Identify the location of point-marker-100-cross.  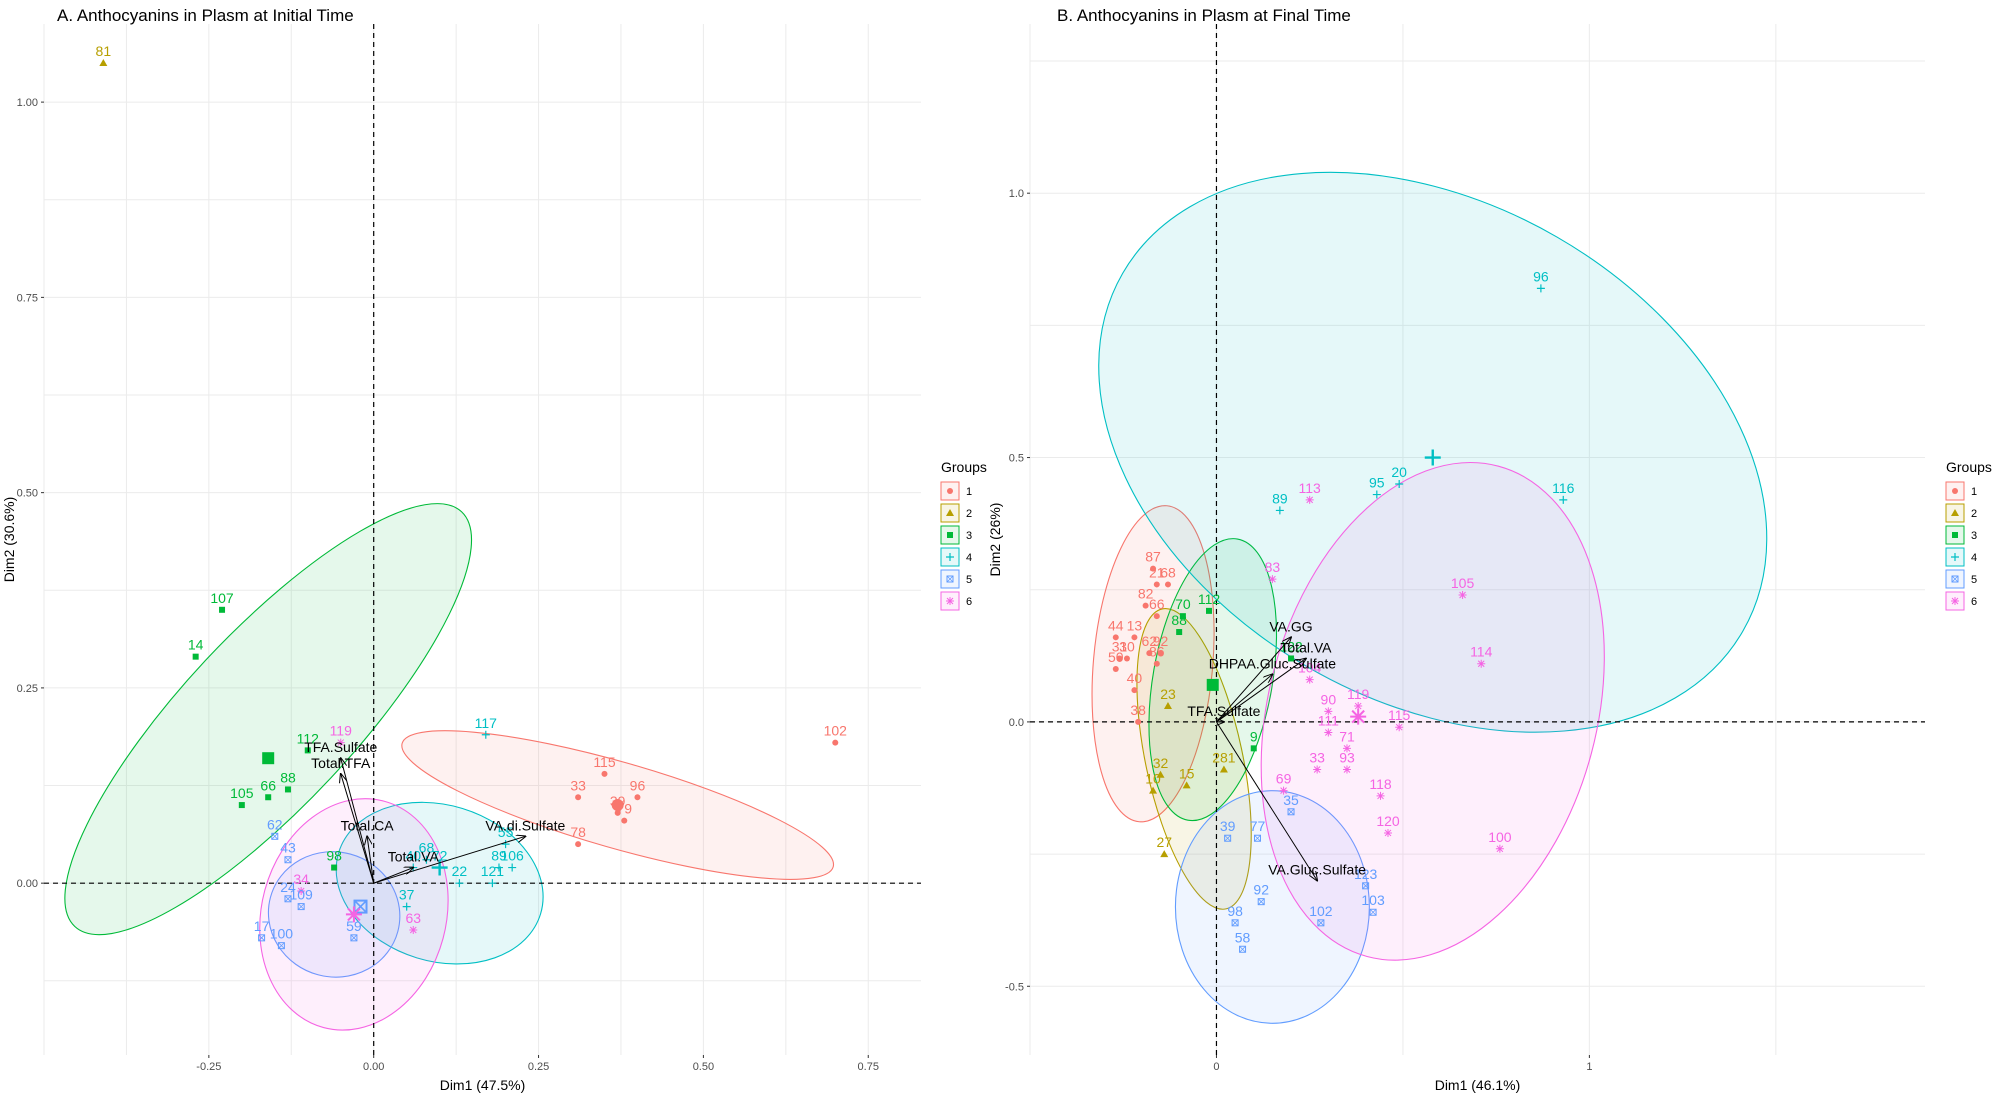
(281, 945).